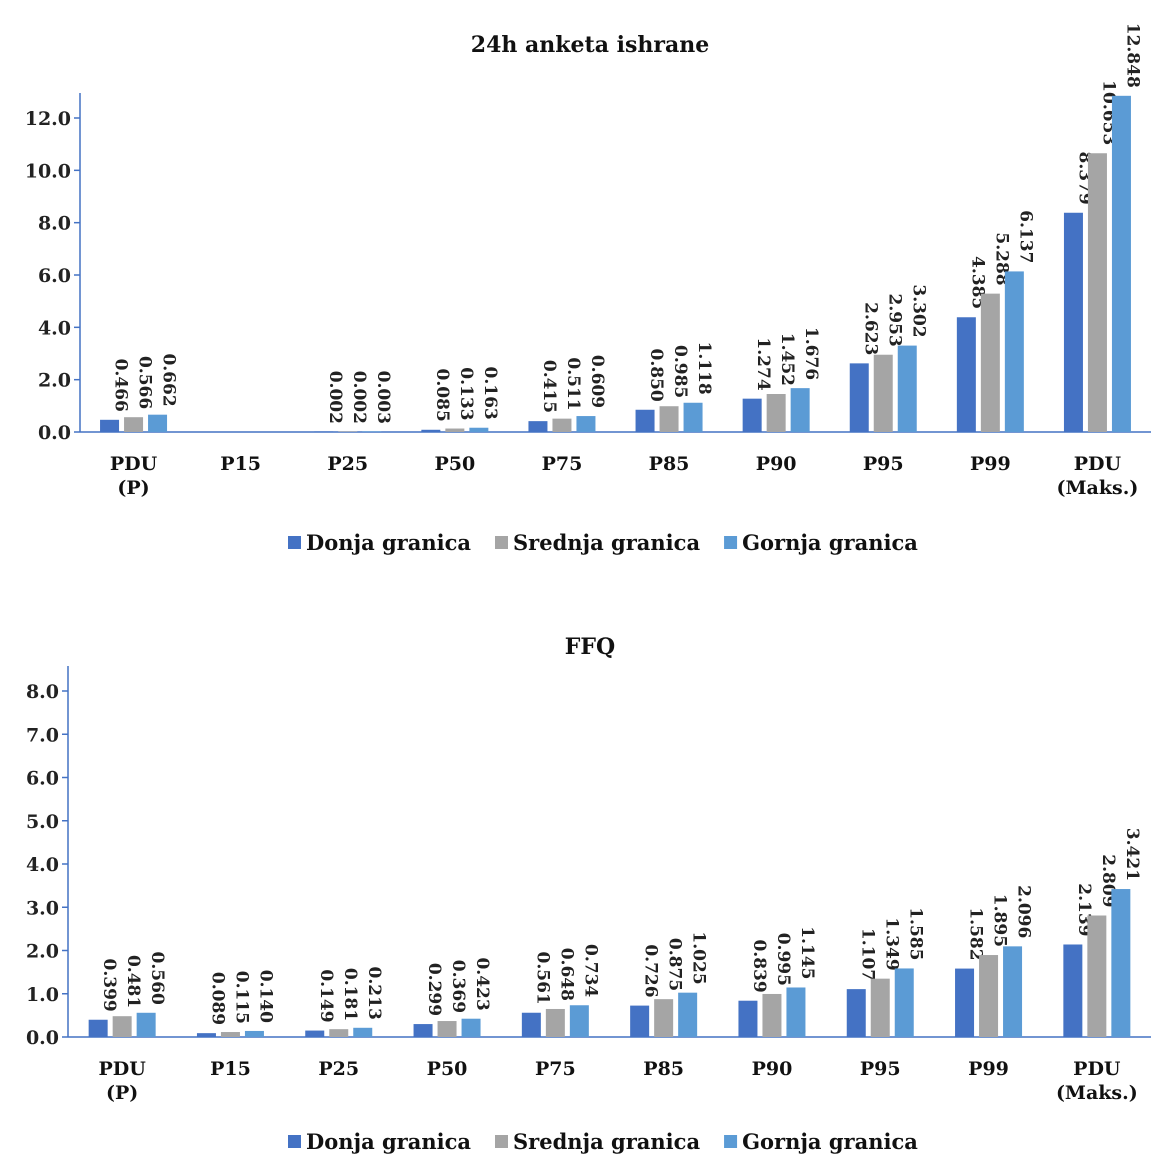 The height and width of the screenshot is (1155, 1151). Describe the element at coordinates (549, 386) in the screenshot. I see `c1-data-label: 0.415` at that location.